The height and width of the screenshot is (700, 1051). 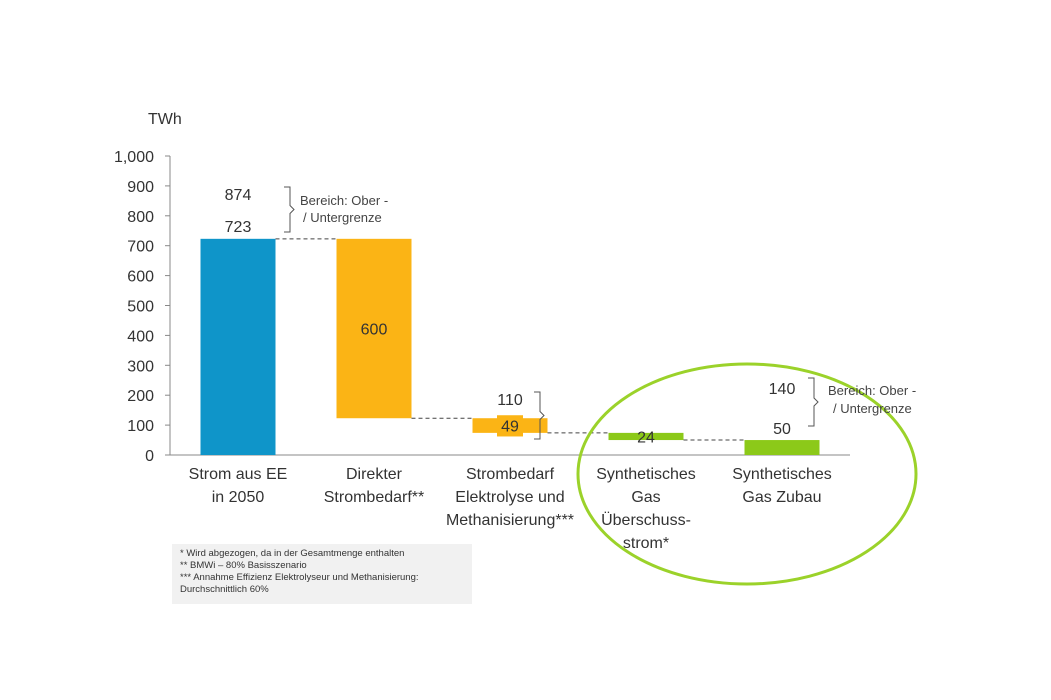 I want to click on x-category-label: in 2050, so click(x=238, y=497).